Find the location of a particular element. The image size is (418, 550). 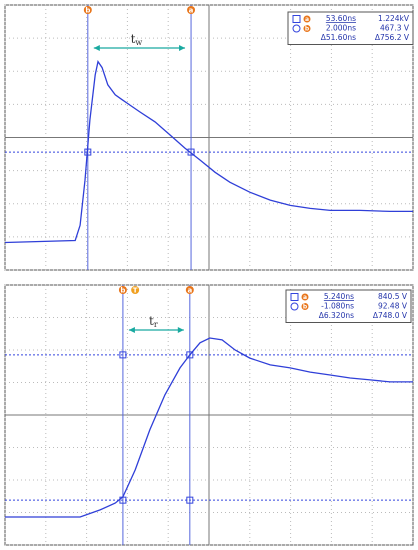

readout-time: Δ51.60ns is located at coordinates (338, 37).